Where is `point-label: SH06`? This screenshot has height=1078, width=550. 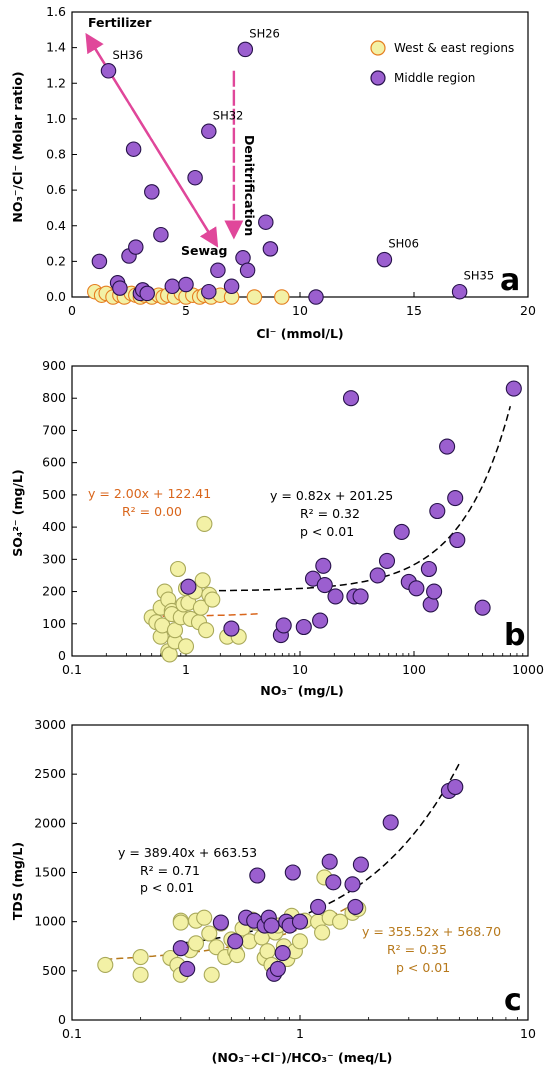 point-label: SH06 is located at coordinates (403, 244).